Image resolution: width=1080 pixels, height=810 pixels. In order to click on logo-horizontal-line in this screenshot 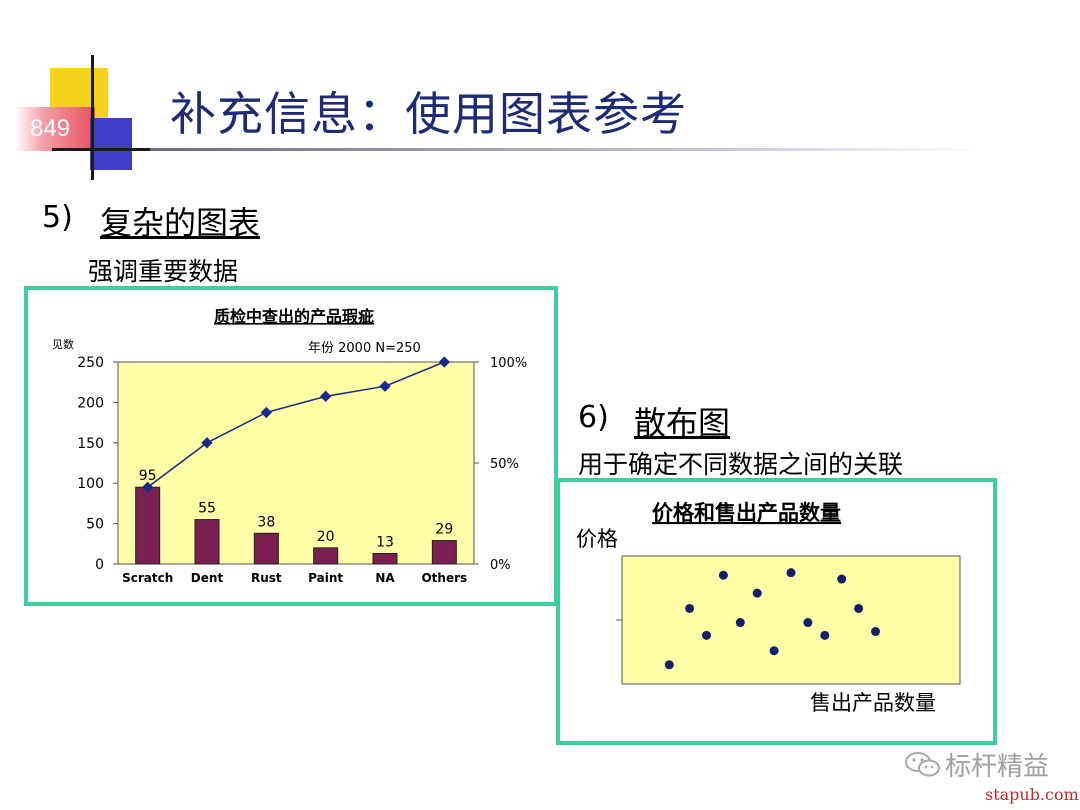, I will do `click(114, 149)`.